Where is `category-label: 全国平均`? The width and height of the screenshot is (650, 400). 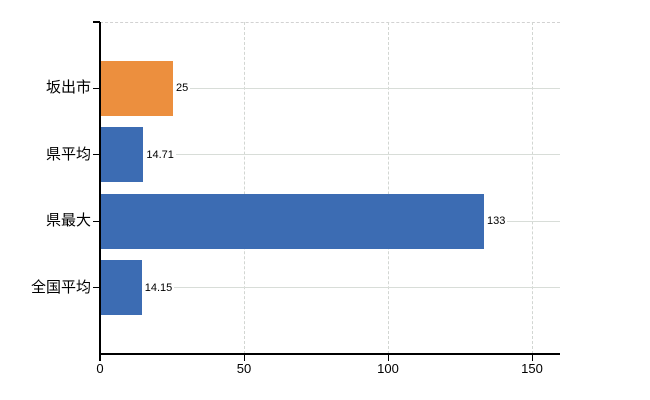 category-label: 全国平均 is located at coordinates (60, 287).